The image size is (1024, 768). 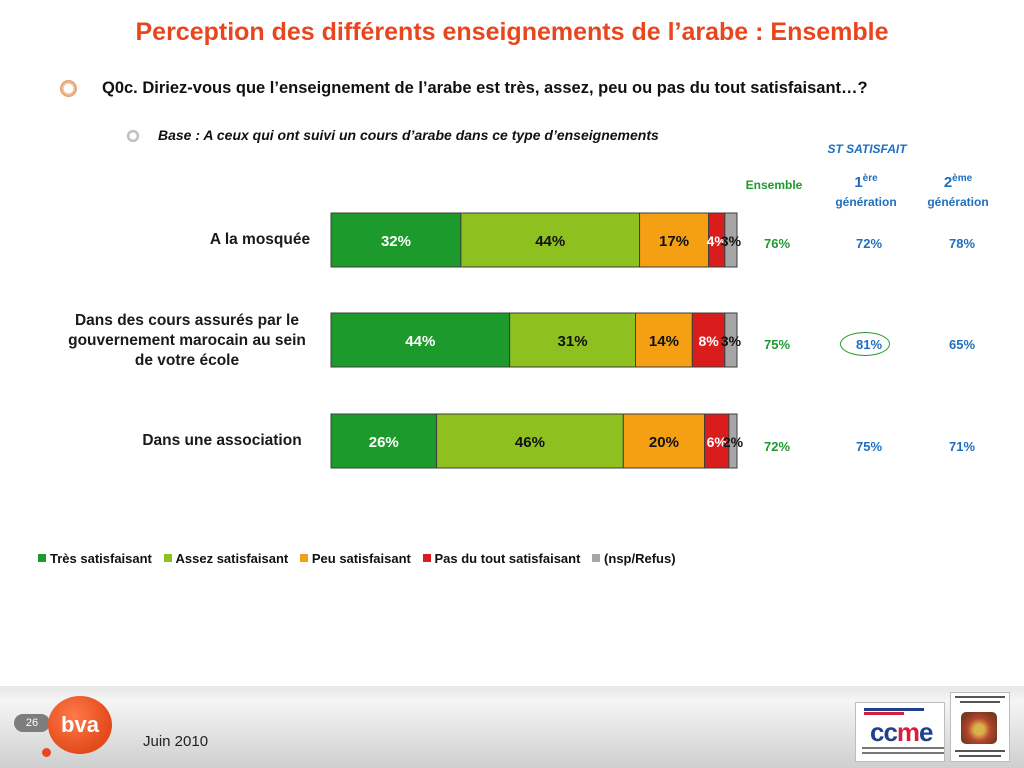 I want to click on ccme-logo-text: ccme, so click(x=902, y=732).